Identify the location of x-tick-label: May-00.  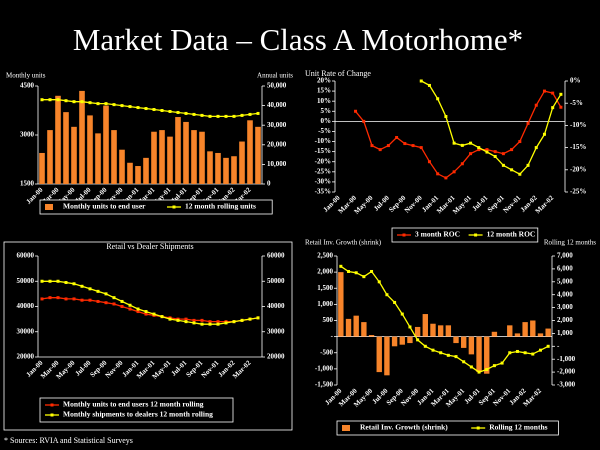
(66, 370).